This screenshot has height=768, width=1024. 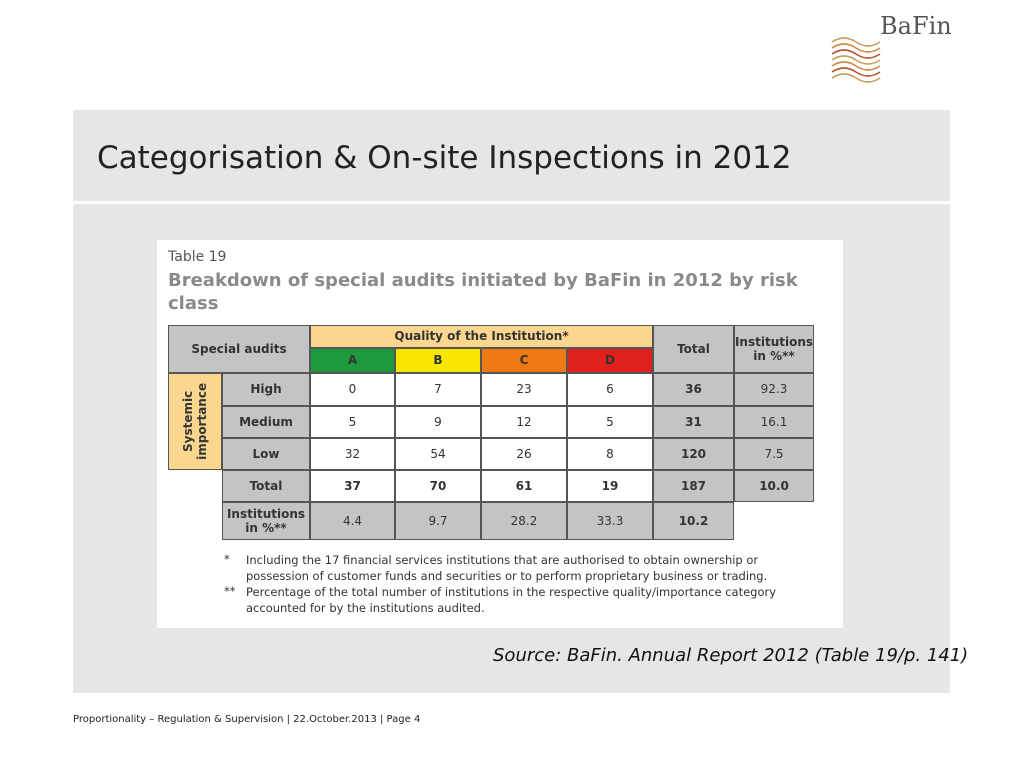 What do you see at coordinates (524, 521) in the screenshot?
I see `table-cell: 28.2` at bounding box center [524, 521].